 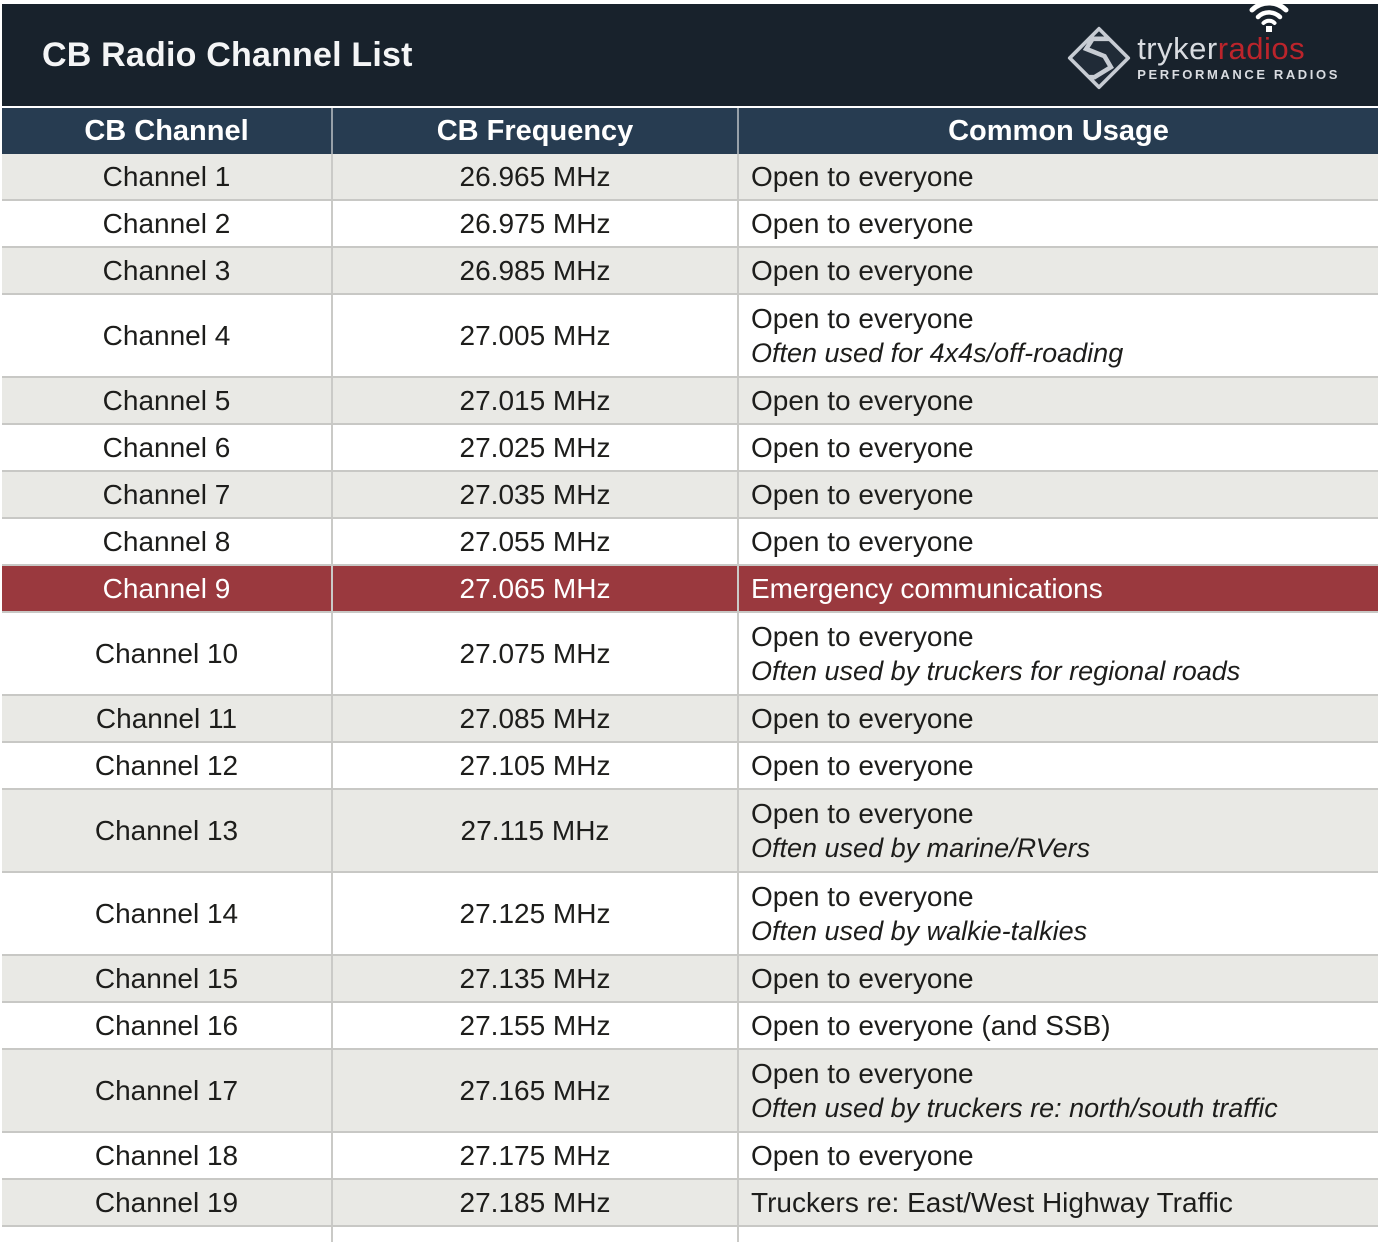 I want to click on frequency-cell: 27.075 MHz, so click(x=536, y=653).